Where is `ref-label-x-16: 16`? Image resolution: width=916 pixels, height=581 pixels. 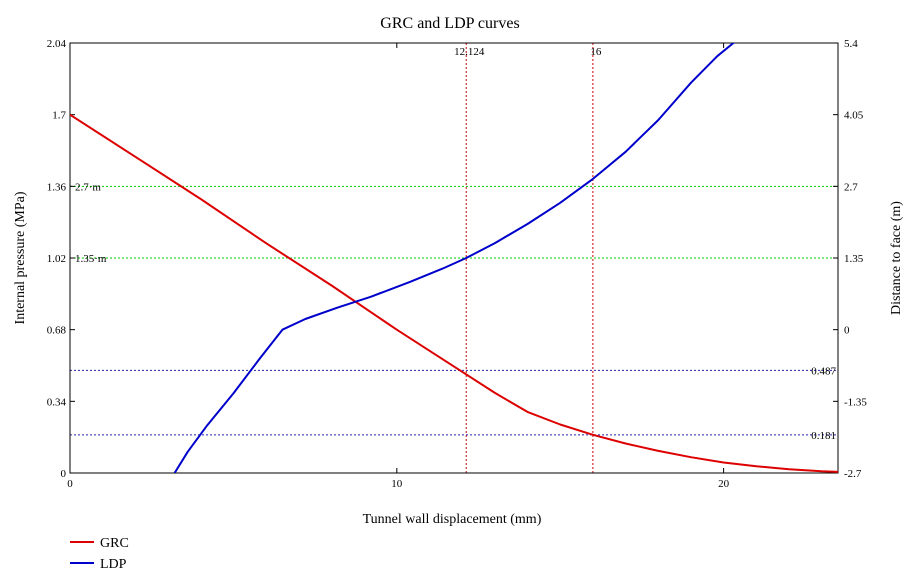 ref-label-x-16: 16 is located at coordinates (596, 52).